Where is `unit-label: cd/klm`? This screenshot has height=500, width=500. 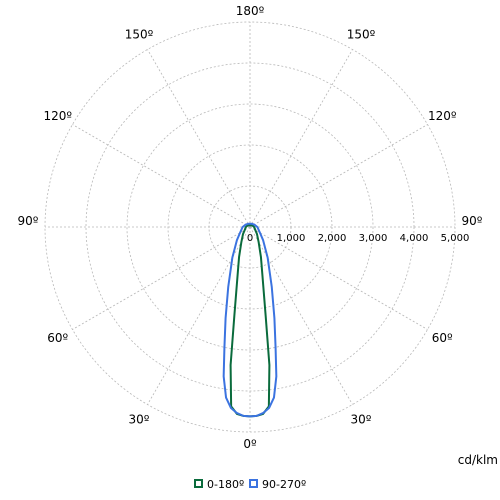 unit-label: cd/klm is located at coordinates (478, 460).